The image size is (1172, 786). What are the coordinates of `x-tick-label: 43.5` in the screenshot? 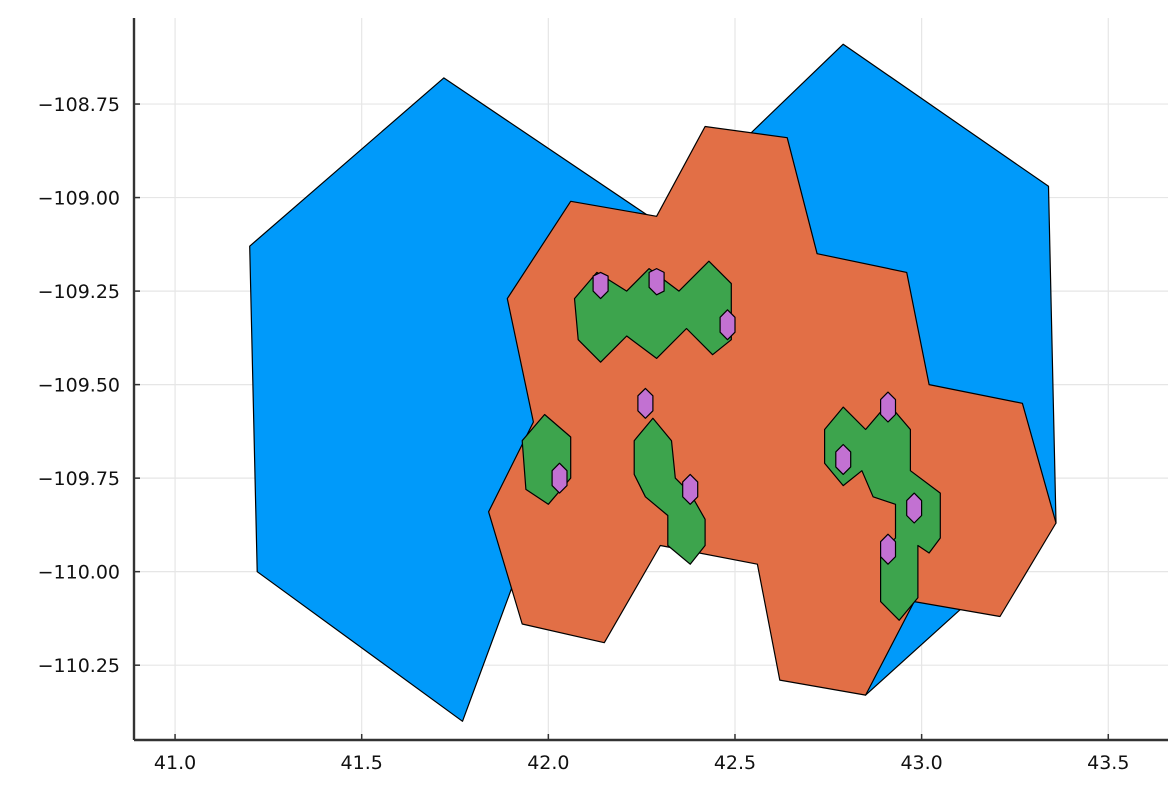 It's located at (1108, 763).